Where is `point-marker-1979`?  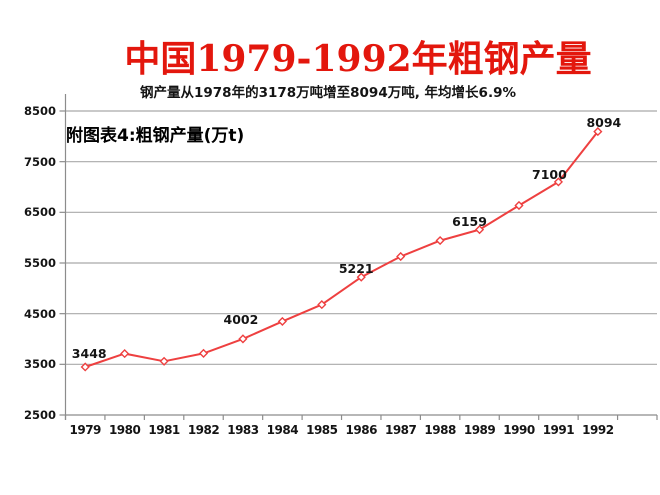
point-marker-1979 is located at coordinates (85, 367).